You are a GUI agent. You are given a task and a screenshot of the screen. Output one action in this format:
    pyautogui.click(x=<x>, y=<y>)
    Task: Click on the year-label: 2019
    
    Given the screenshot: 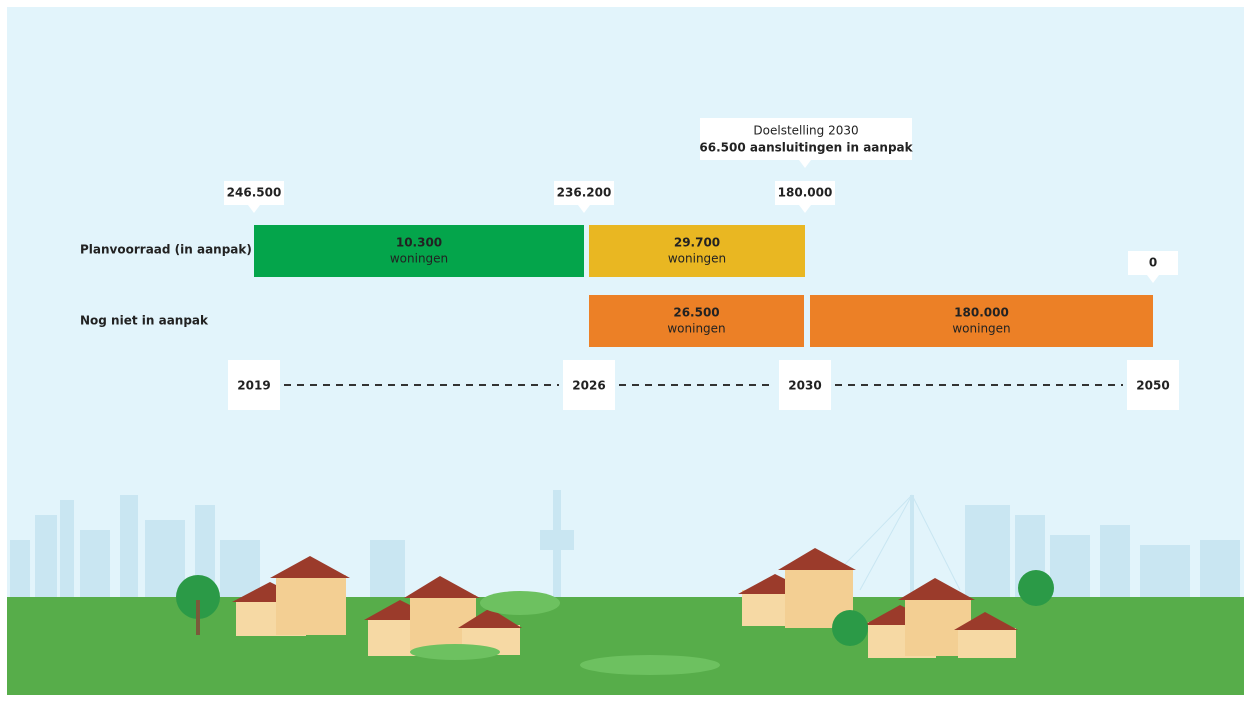 What is the action you would take?
    pyautogui.click(x=253, y=386)
    